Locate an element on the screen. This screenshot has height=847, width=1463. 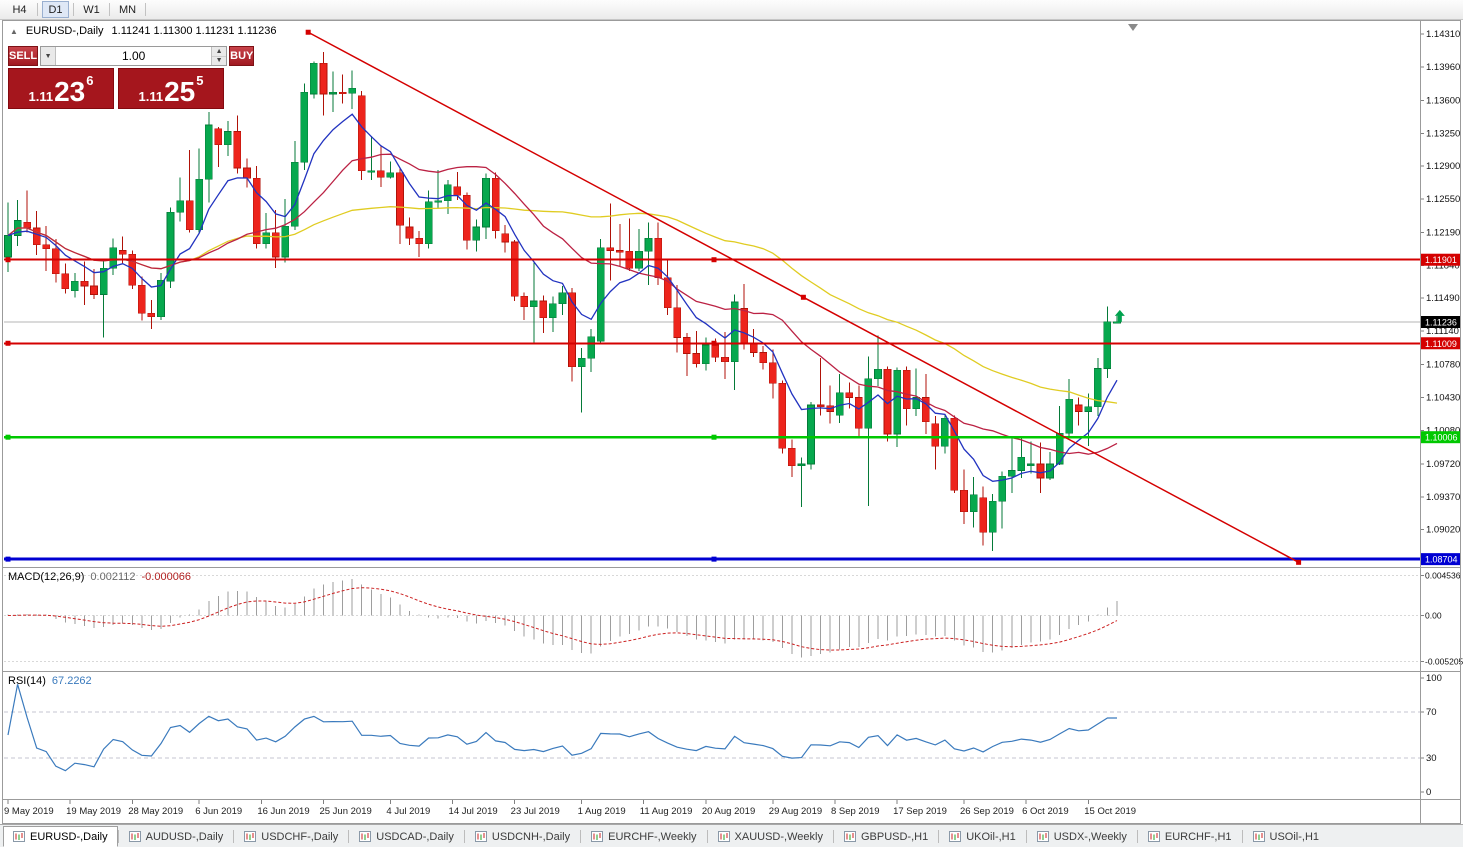
spinner-down-icon: ▼ is located at coordinates (219, 60).